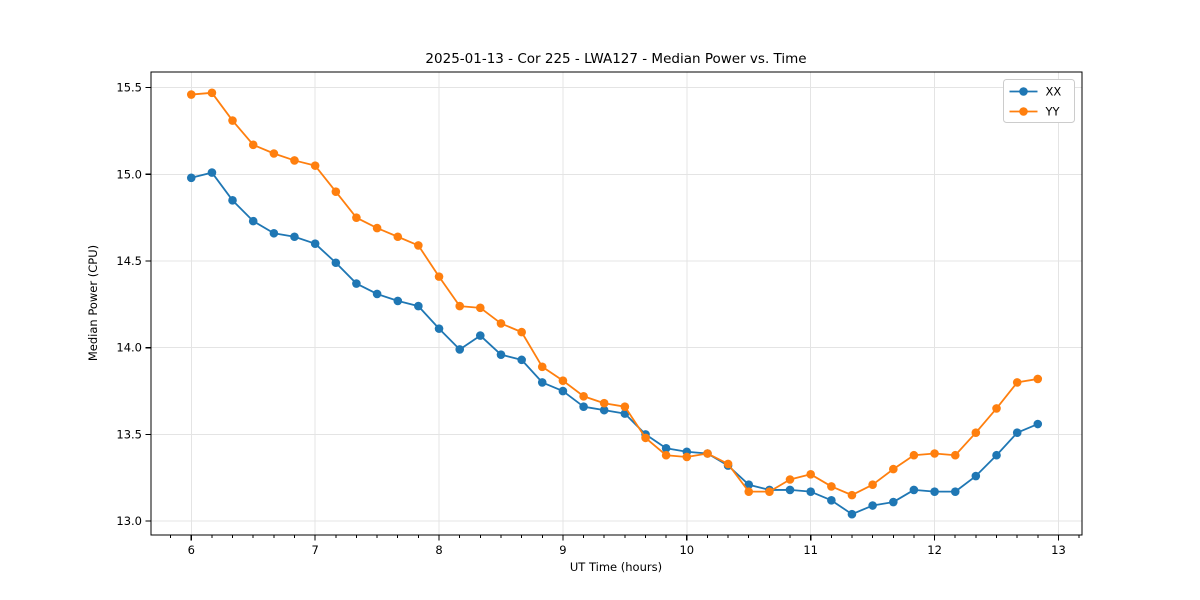 Image resolution: width=1200 pixels, height=600 pixels. Describe the element at coordinates (1053, 112) in the screenshot. I see `legend-label: YY` at that location.